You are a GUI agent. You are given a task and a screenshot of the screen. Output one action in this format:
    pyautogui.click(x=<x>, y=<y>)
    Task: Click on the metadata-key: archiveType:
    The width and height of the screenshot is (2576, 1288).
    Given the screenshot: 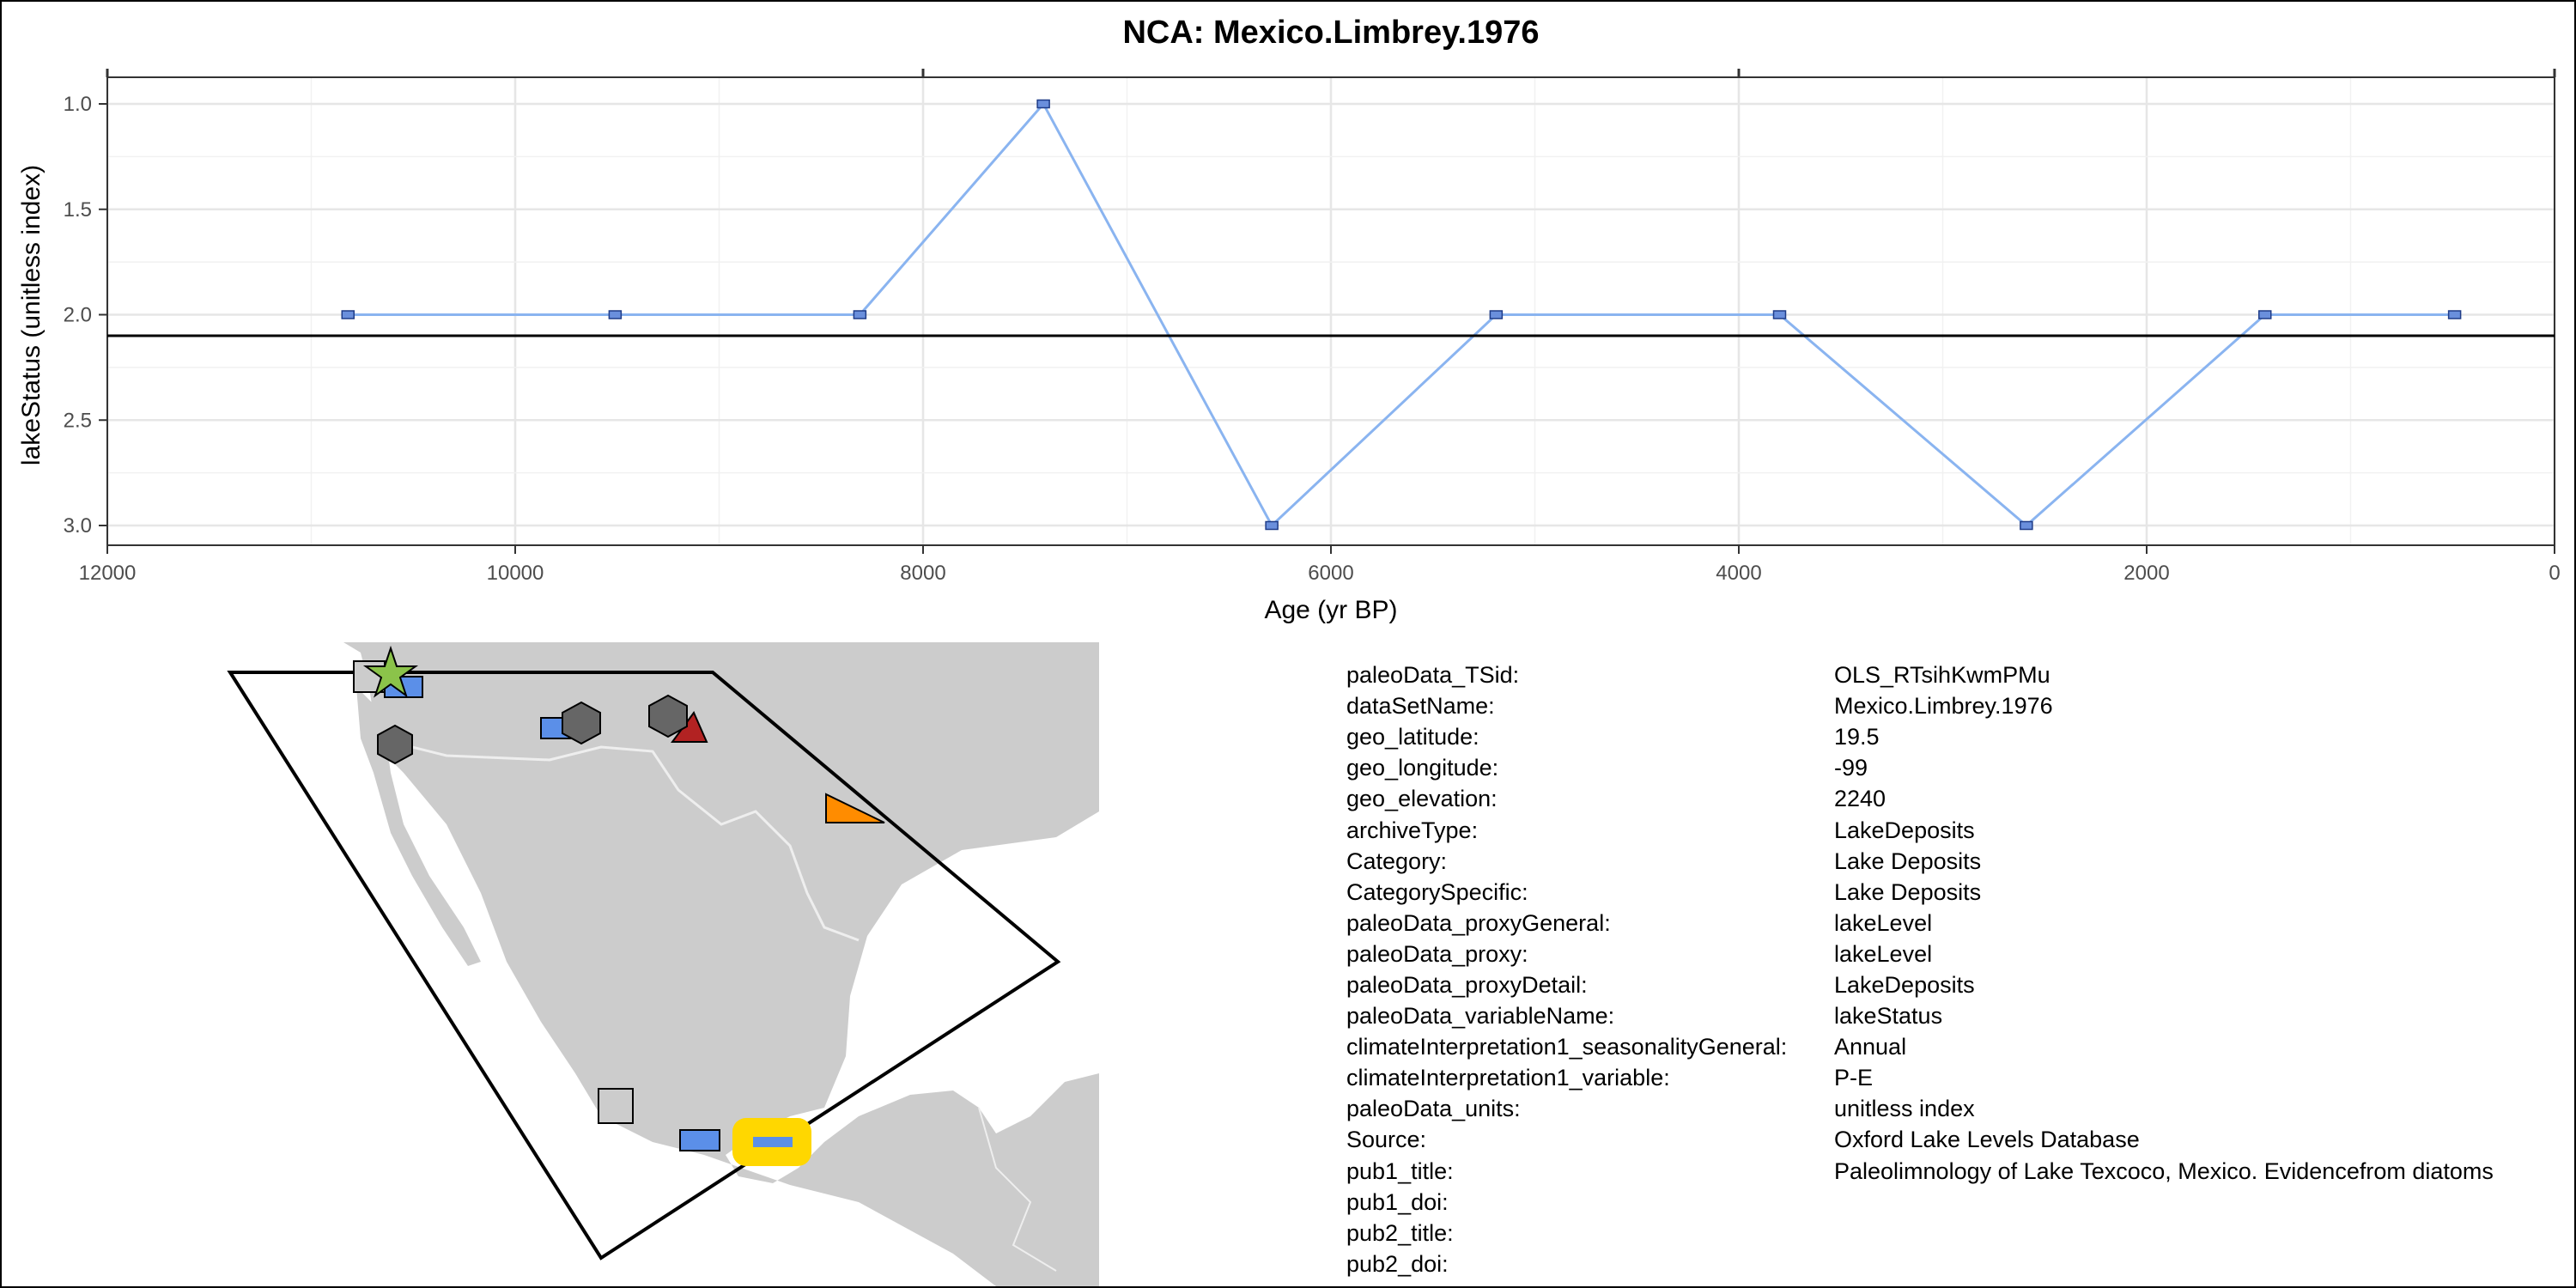 What is the action you would take?
    pyautogui.click(x=1412, y=830)
    